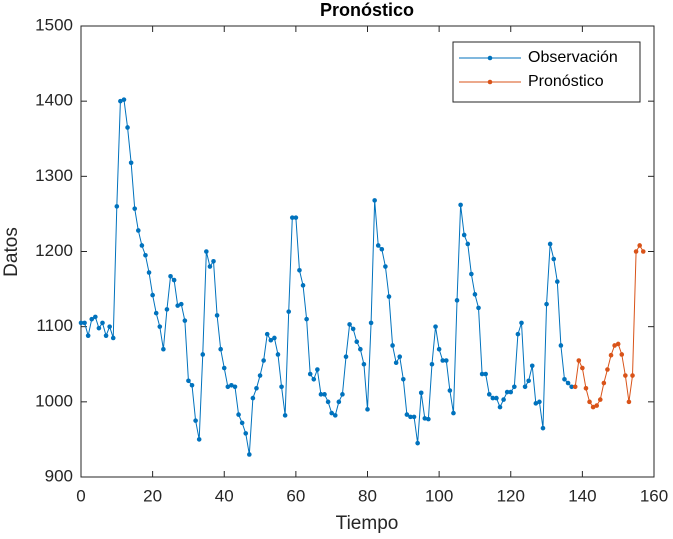 This screenshot has height=539, width=673. I want to click on series-line, so click(609, 326).